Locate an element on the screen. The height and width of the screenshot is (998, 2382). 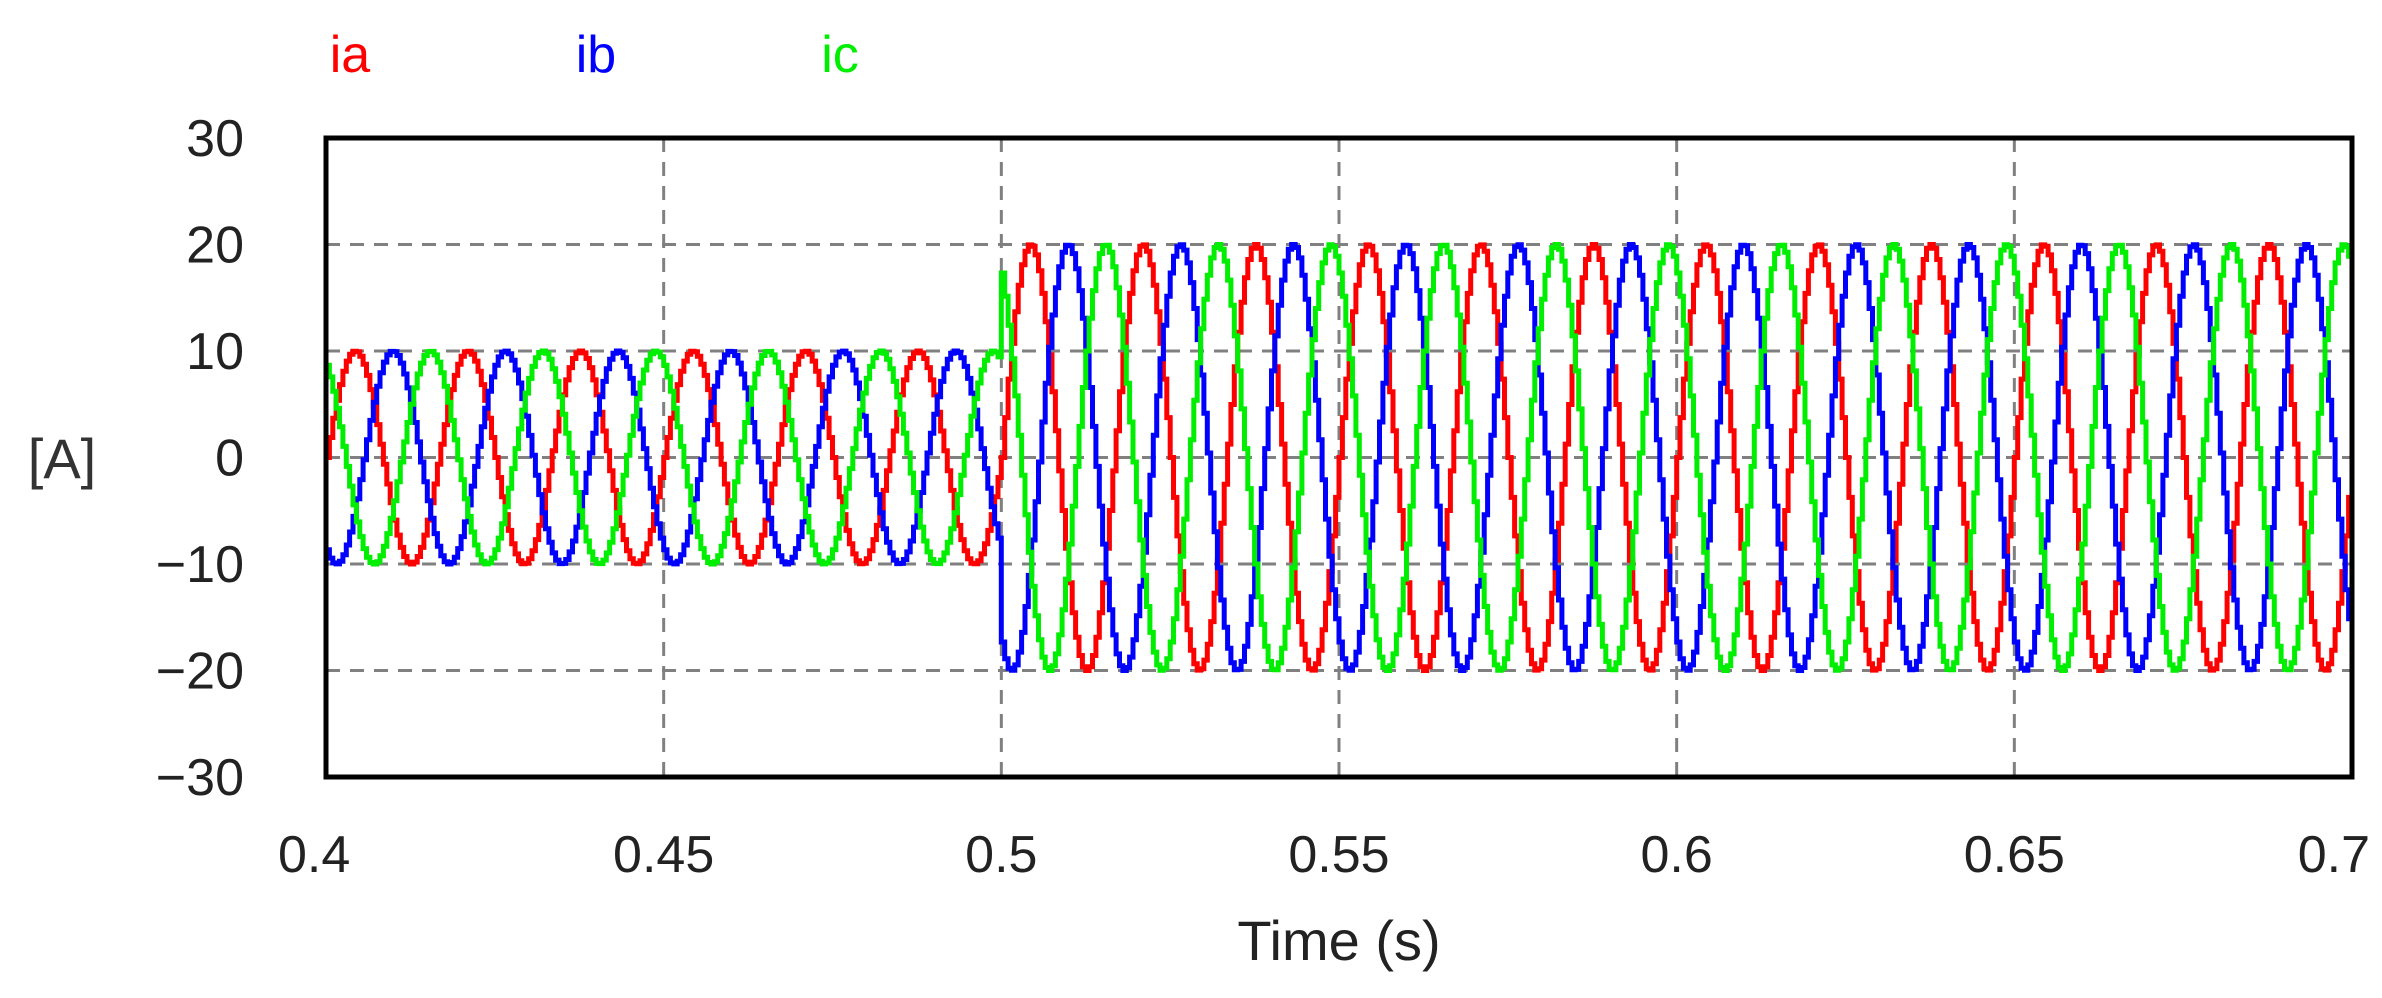
x-tick-label-1: 0.45 is located at coordinates (663, 855).